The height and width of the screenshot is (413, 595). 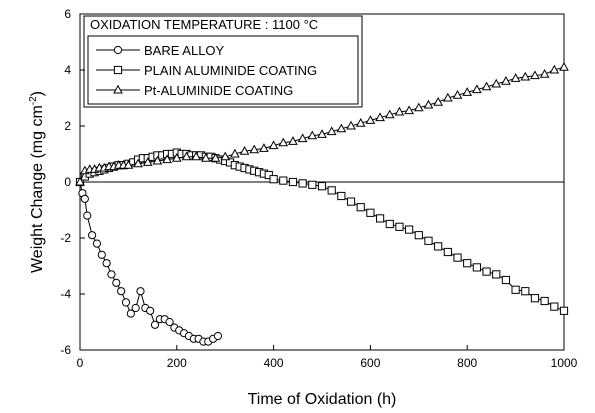 I want to click on y-tick-label-5: 4, so click(x=67, y=70).